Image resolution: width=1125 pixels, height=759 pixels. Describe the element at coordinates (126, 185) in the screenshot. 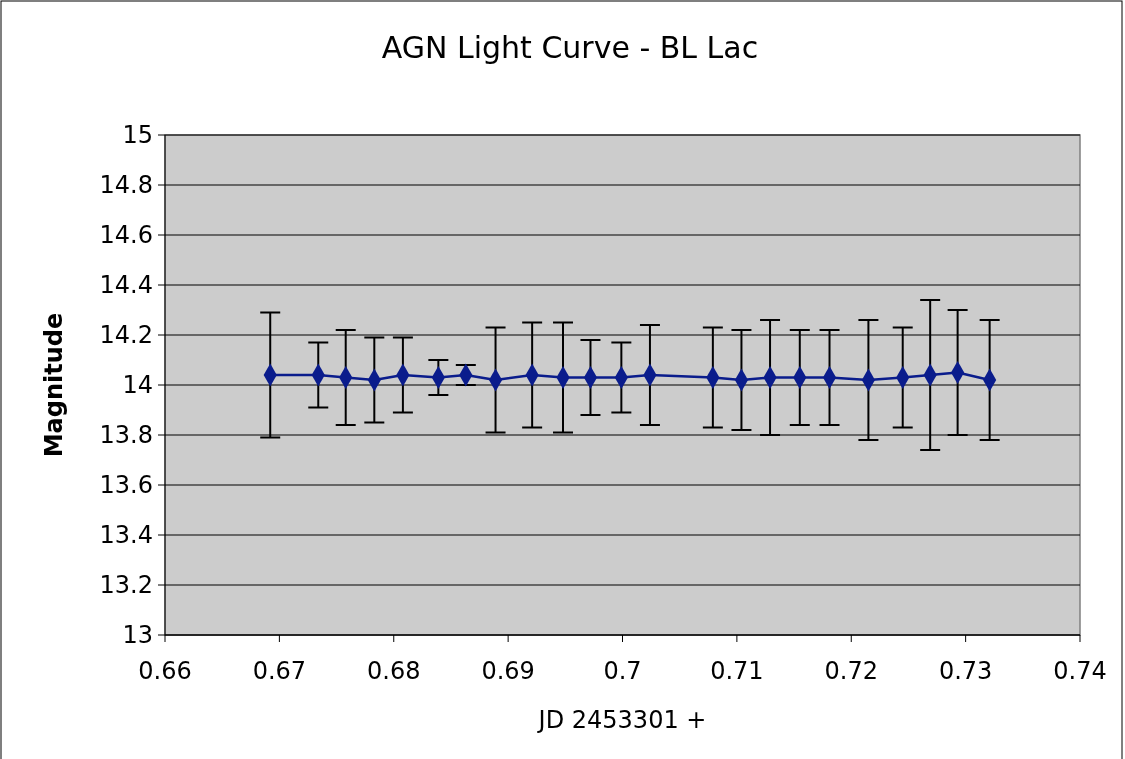

I see `y-tick-label: 14.8` at that location.